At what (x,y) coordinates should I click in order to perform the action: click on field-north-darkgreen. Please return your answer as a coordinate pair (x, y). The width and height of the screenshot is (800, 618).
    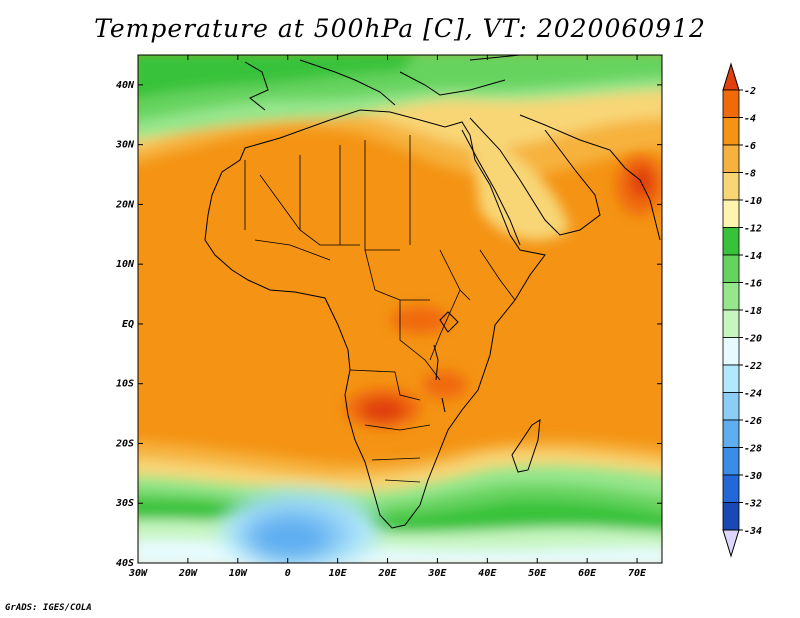
    Looking at the image, I should click on (277, 77).